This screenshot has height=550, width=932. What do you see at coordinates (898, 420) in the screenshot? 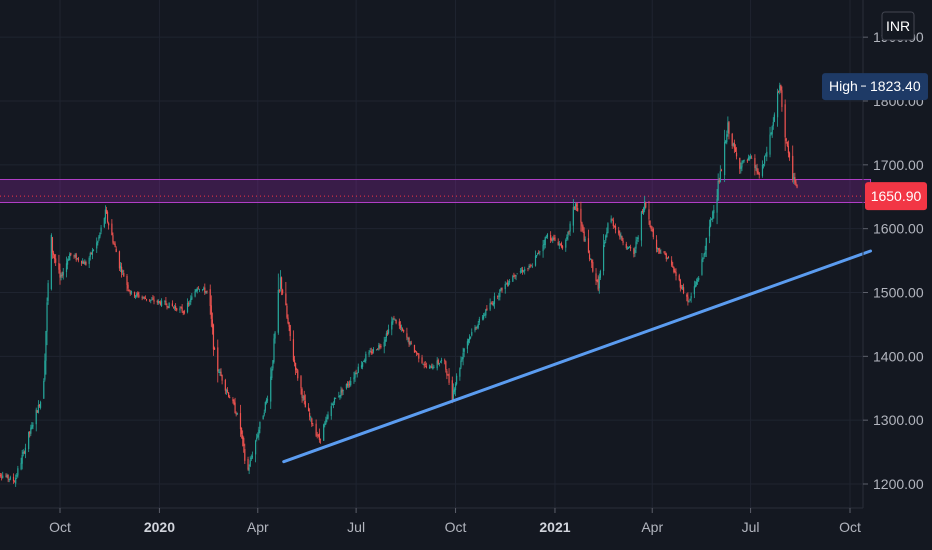
I see `price-tick-label: 1300.00` at bounding box center [898, 420].